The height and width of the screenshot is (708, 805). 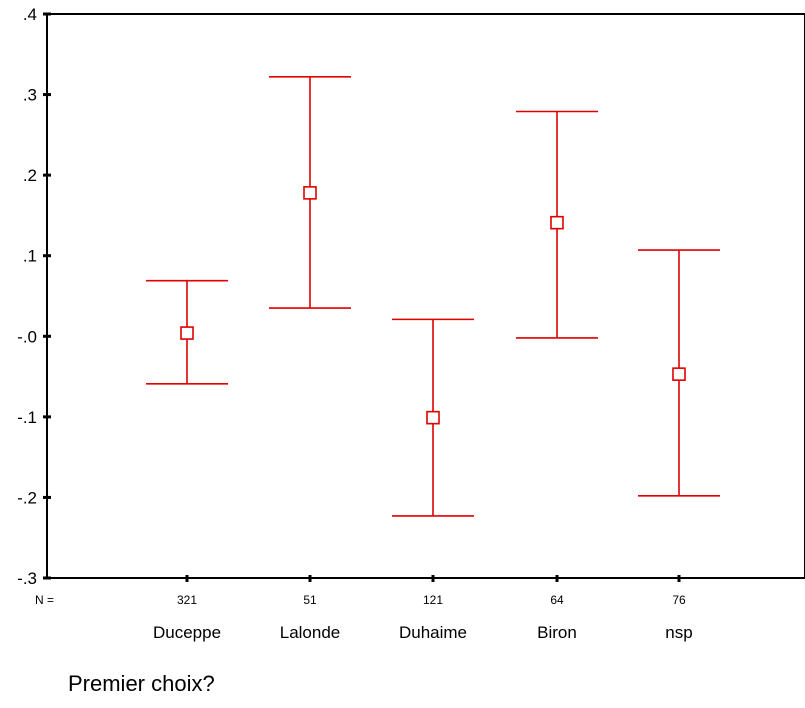 What do you see at coordinates (141, 683) in the screenshot?
I see `x-axis-title: Premier choix?` at bounding box center [141, 683].